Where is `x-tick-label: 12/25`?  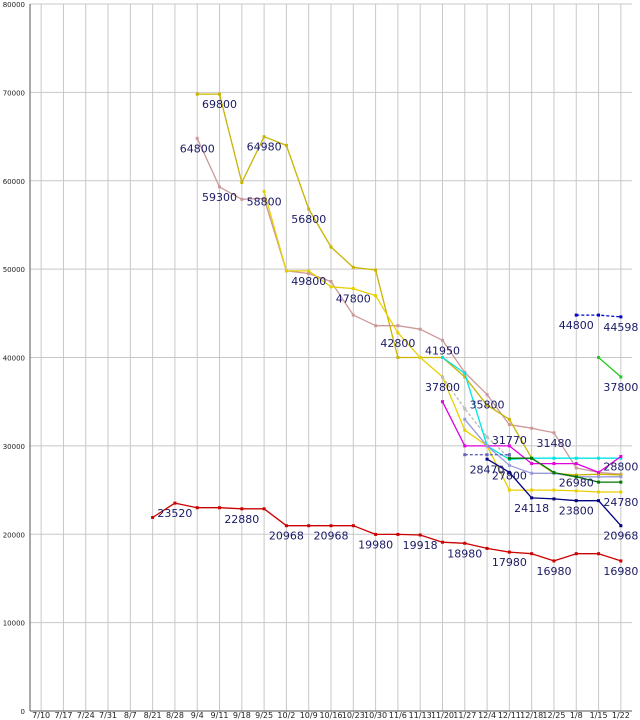
x-tick-label: 12/25 is located at coordinates (553, 715).